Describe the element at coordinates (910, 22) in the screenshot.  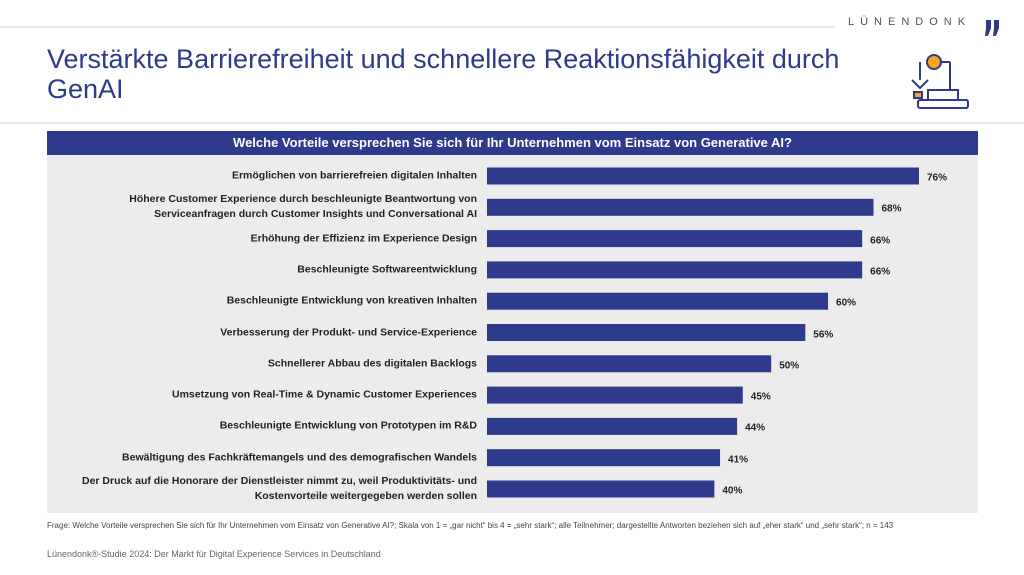
I see `brand: LÜNENDONK` at that location.